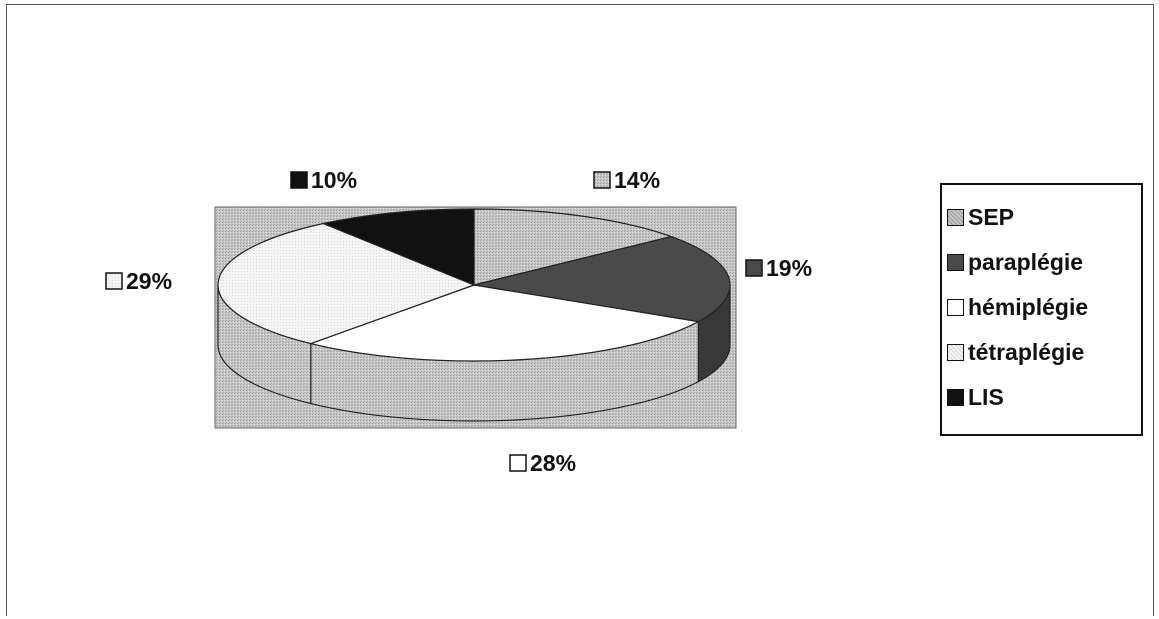  What do you see at coordinates (991, 217) in the screenshot?
I see `legend-label: SEP` at bounding box center [991, 217].